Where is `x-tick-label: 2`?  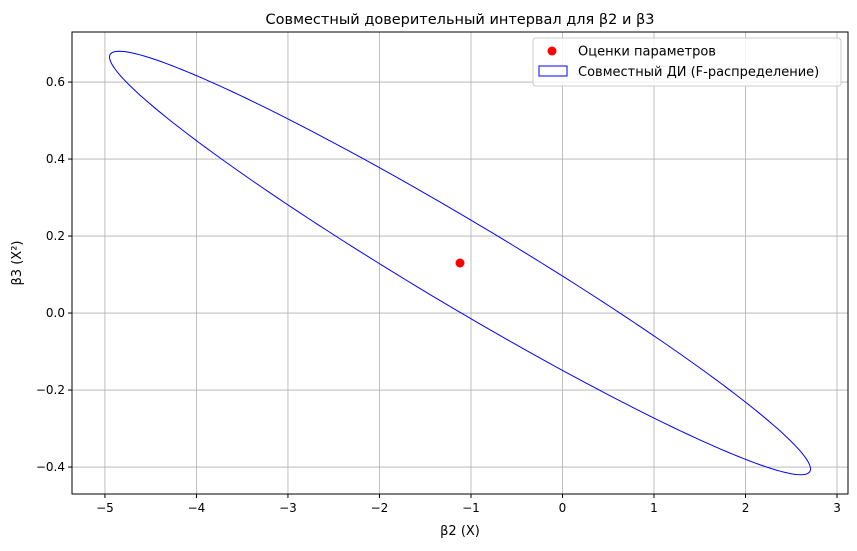 x-tick-label: 2 is located at coordinates (746, 508).